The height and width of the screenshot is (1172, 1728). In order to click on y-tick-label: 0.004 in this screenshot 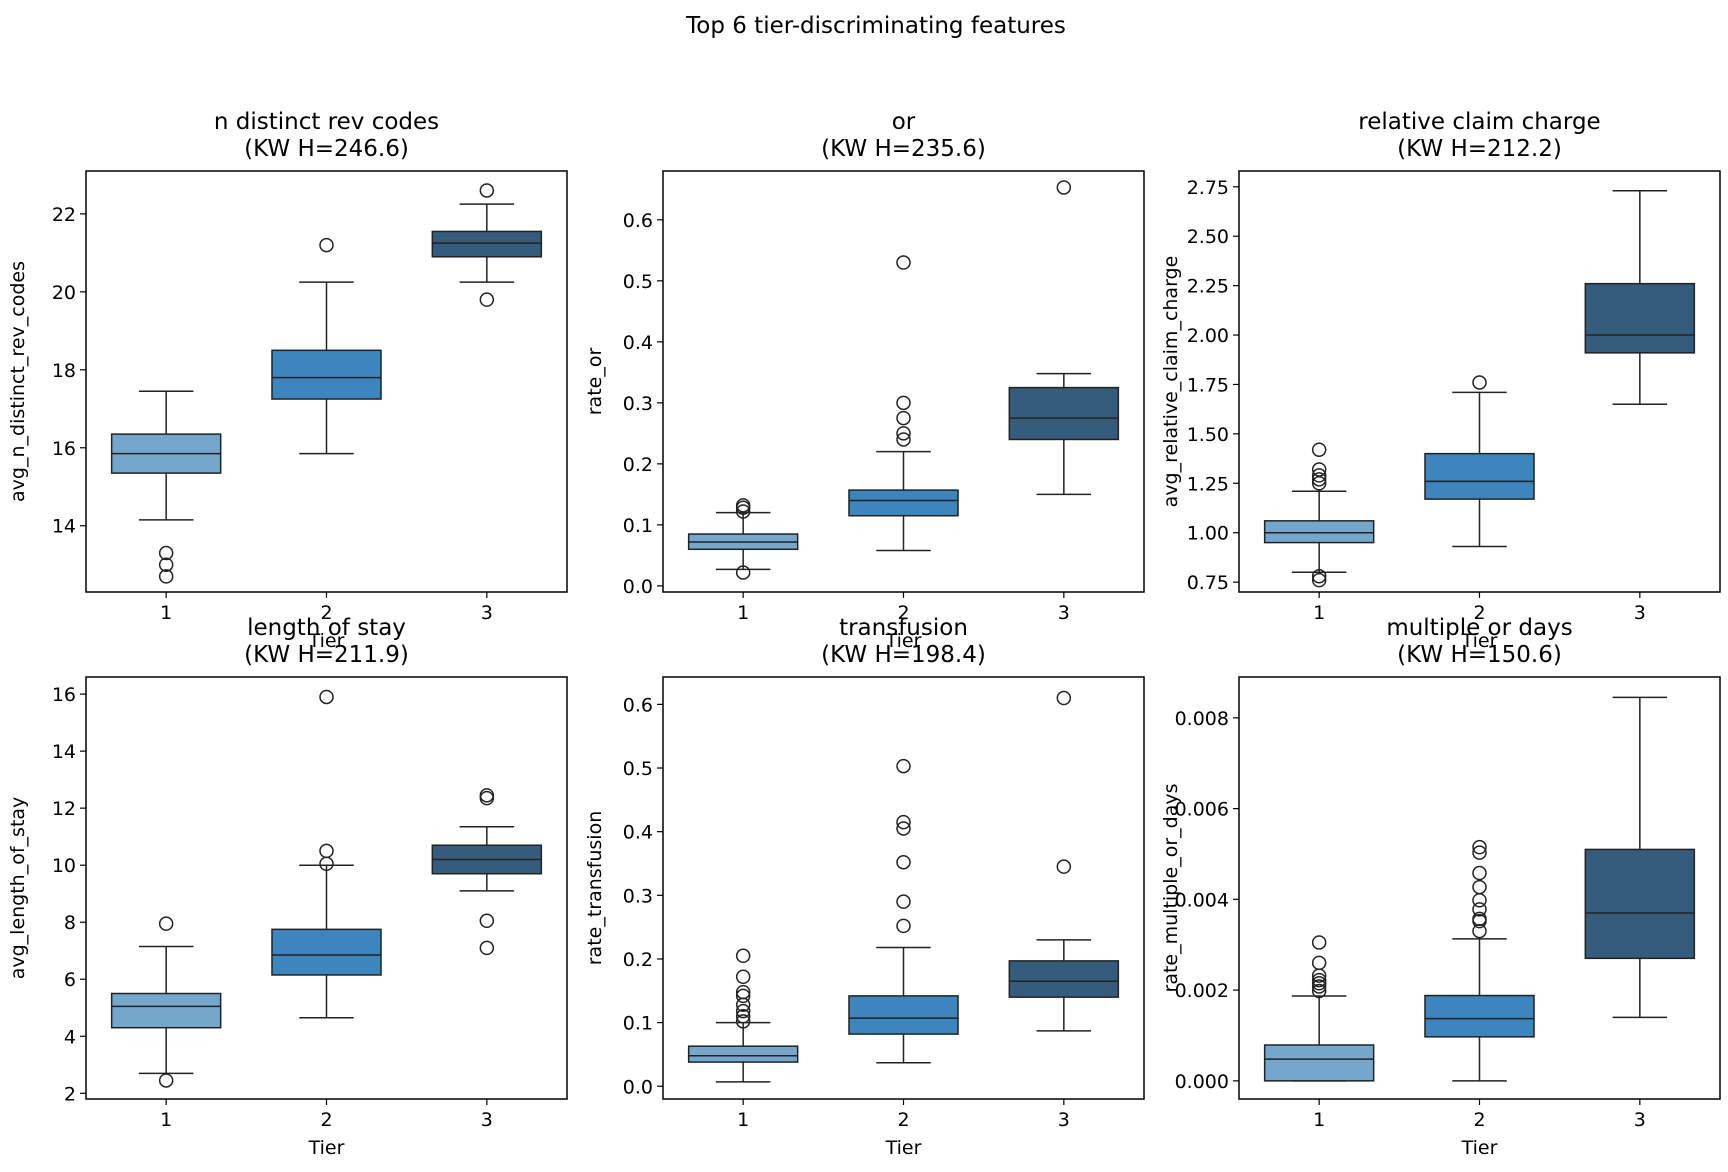, I will do `click(1202, 900)`.